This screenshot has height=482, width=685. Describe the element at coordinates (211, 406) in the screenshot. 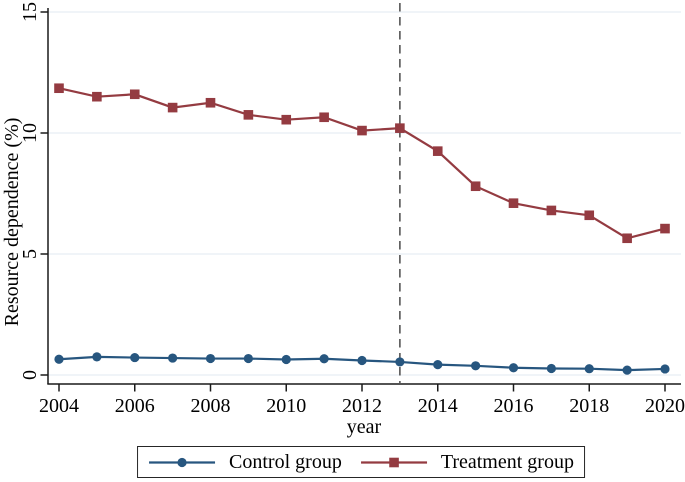

I see `svg-text: 2008` at that location.